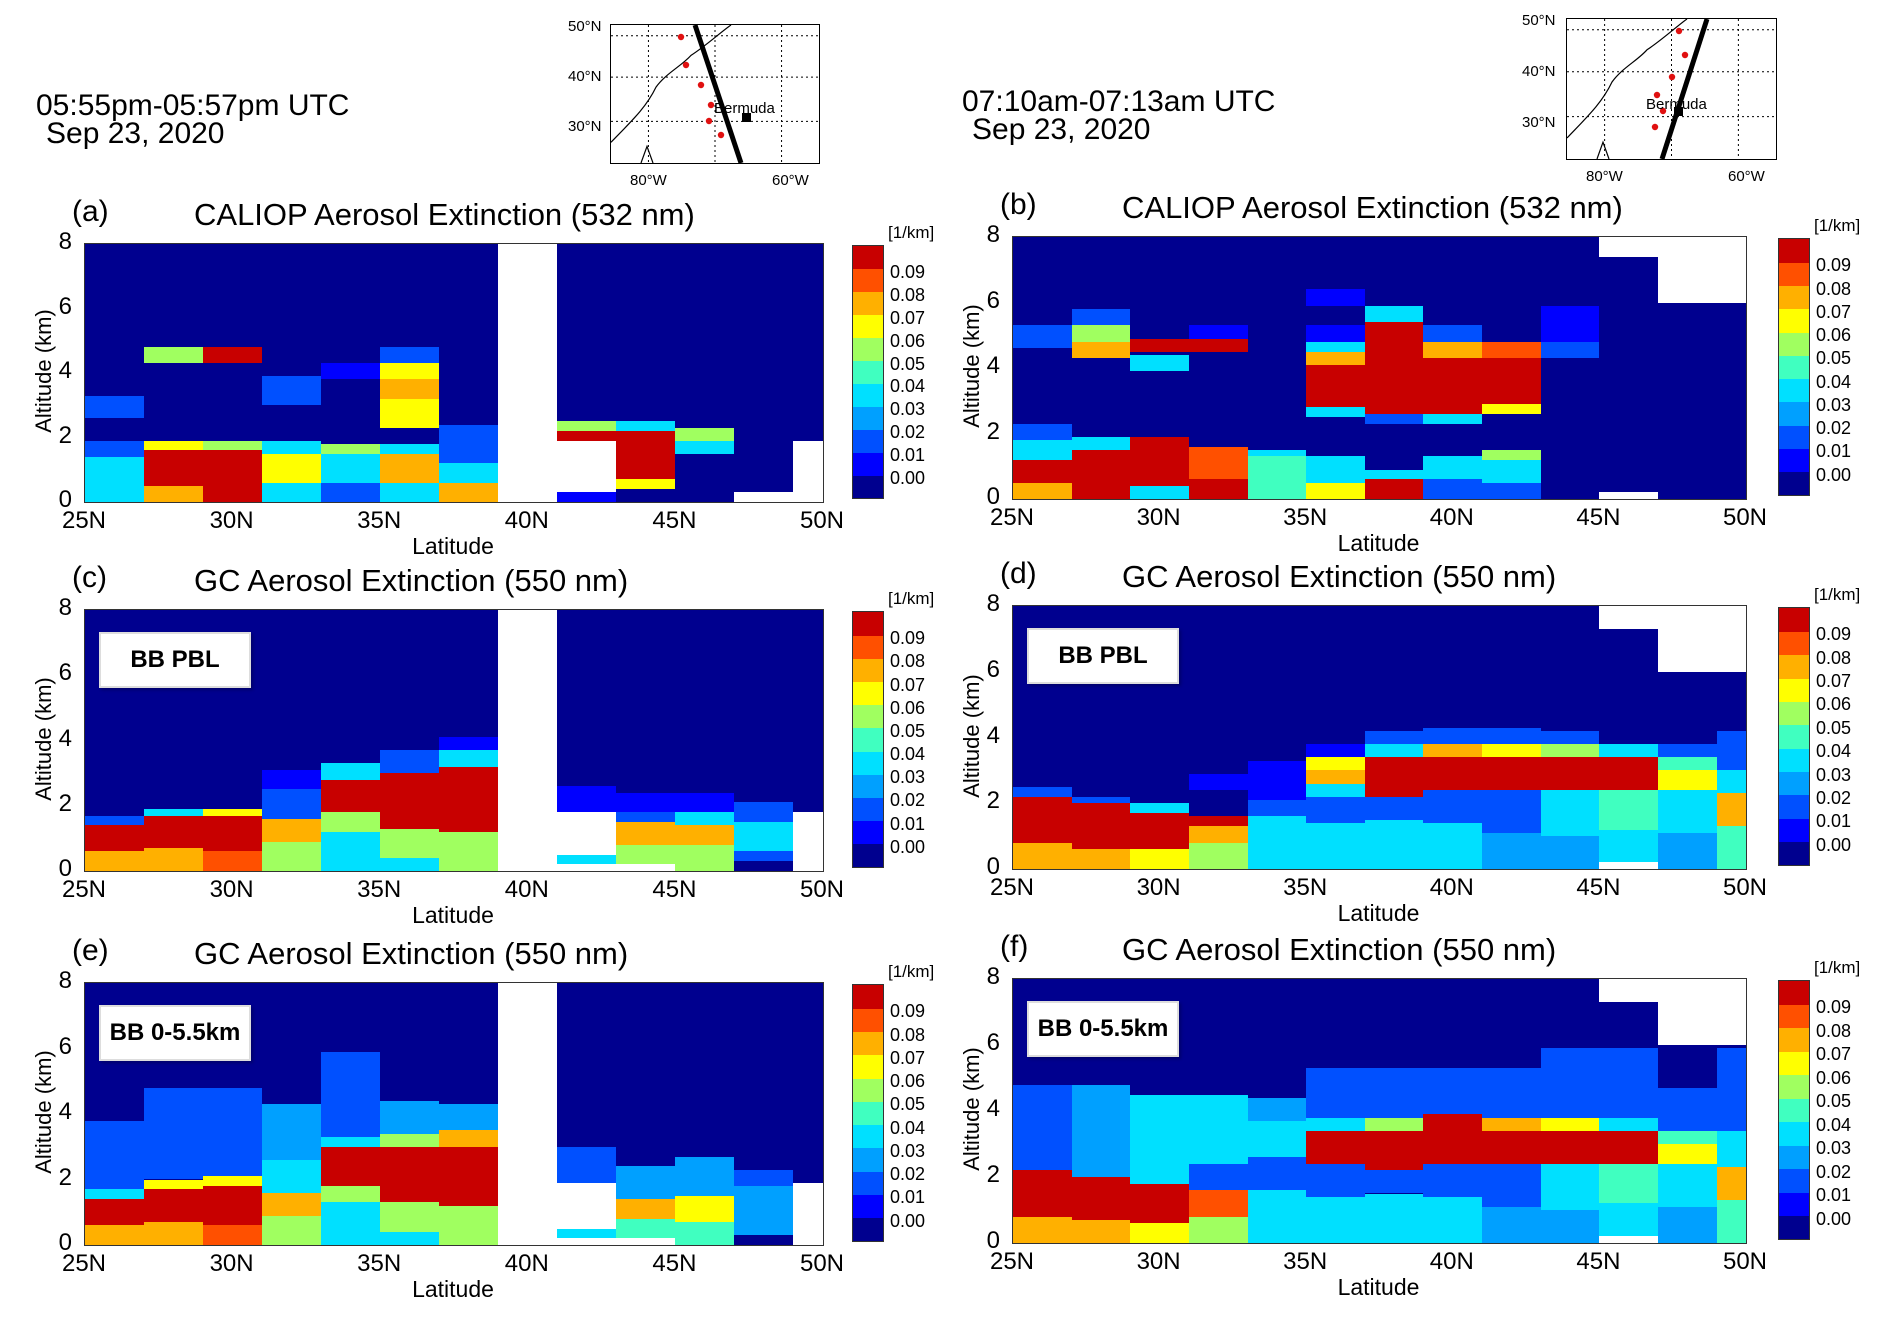 This screenshot has width=1892, height=1328. Describe the element at coordinates (993, 234) in the screenshot. I see `y-tick-label: 8` at that location.